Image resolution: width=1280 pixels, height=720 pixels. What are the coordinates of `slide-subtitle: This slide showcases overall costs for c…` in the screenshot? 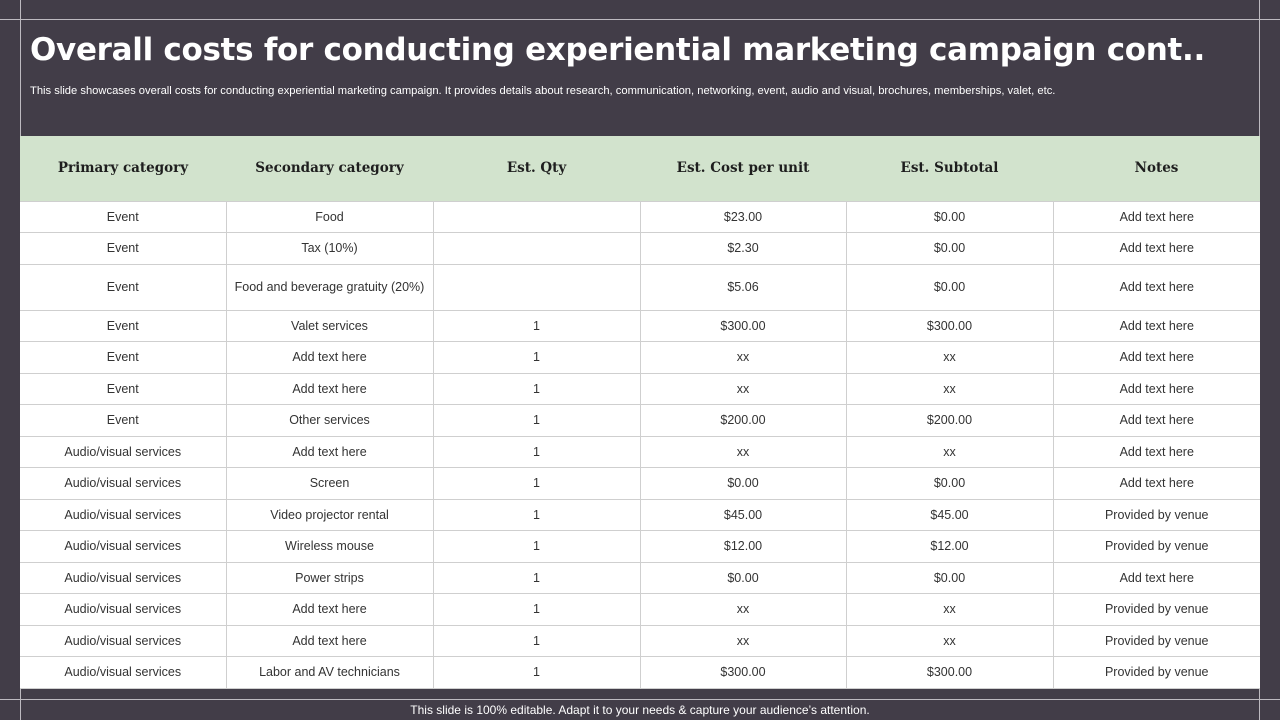 It's located at (543, 91).